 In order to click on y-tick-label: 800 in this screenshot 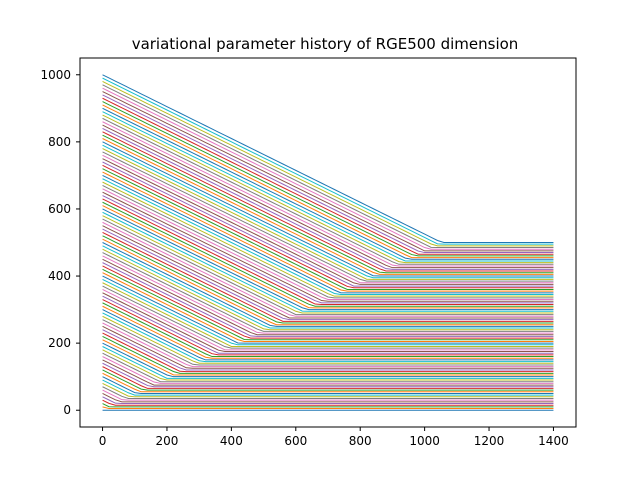, I will do `click(59, 142)`.